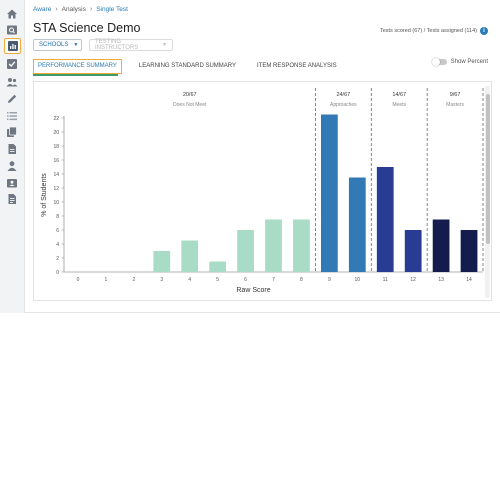 Image resolution: width=500 pixels, height=500 pixels. Describe the element at coordinates (112, 9) in the screenshot. I see `breadcrumb-page: Single Test` at that location.